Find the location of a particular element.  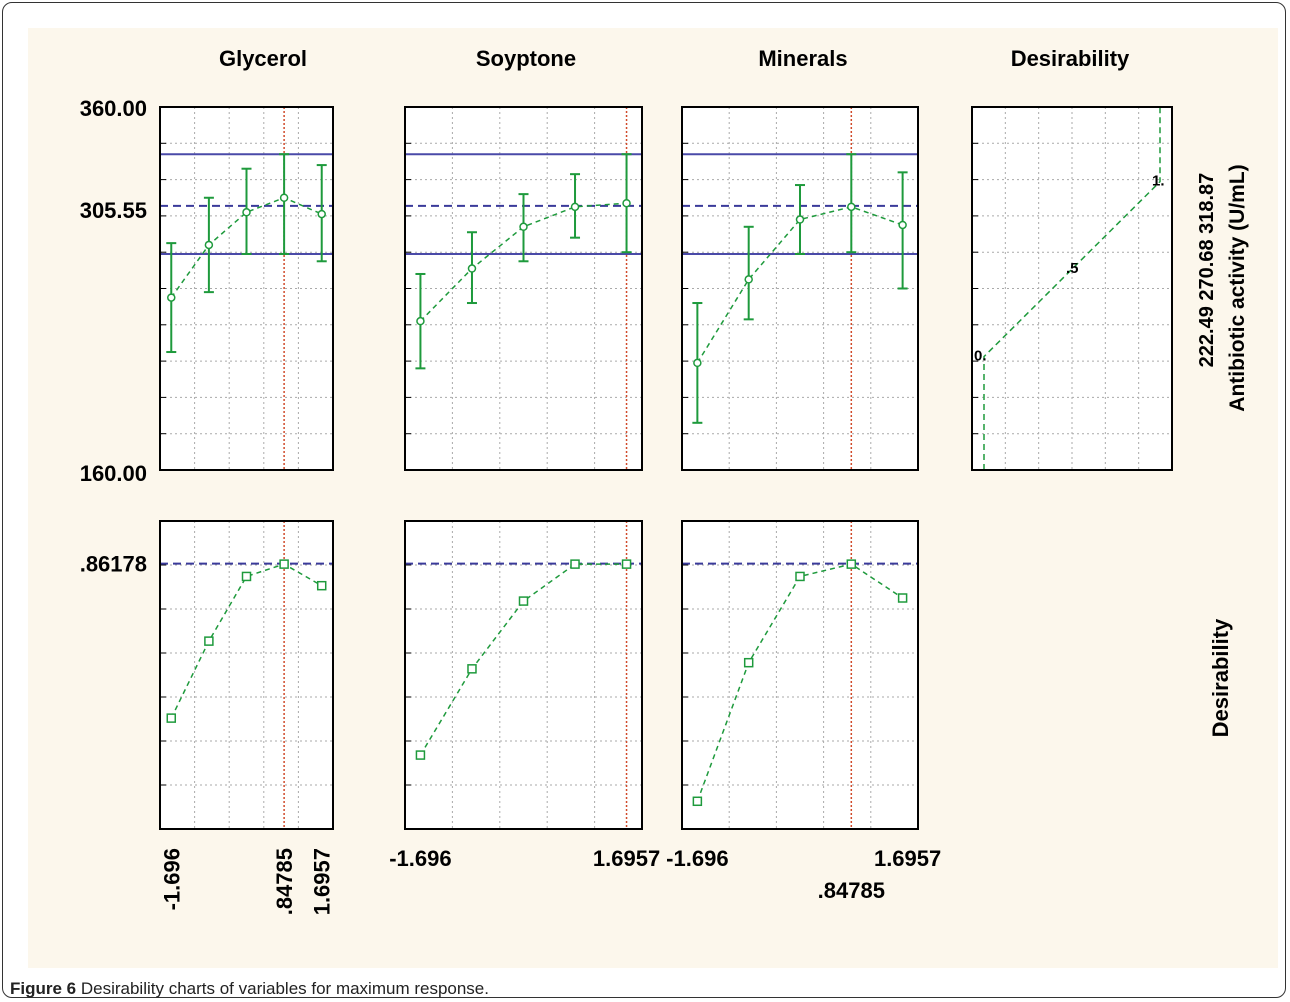

panel-frame-glycerol-desirability is located at coordinates (246, 675).